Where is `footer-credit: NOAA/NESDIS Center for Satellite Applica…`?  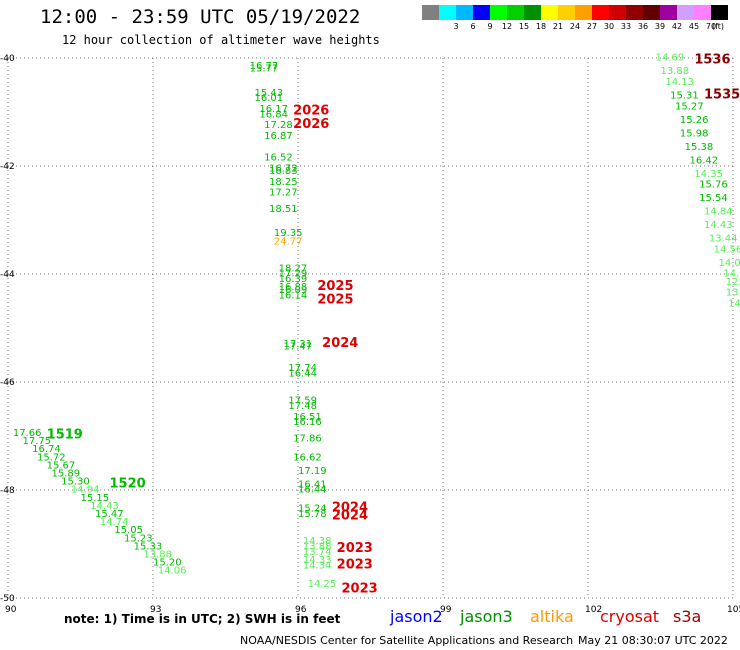 footer-credit: NOAA/NESDIS Center for Satellite Applica… is located at coordinates (407, 640).